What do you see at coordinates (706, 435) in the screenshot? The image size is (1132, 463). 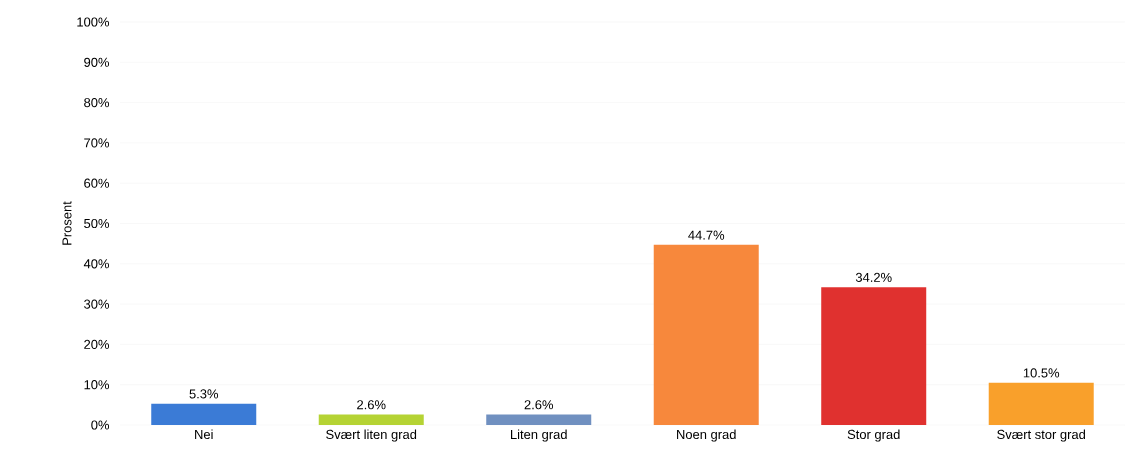 I see `x-tick-label: Noen grad` at bounding box center [706, 435].